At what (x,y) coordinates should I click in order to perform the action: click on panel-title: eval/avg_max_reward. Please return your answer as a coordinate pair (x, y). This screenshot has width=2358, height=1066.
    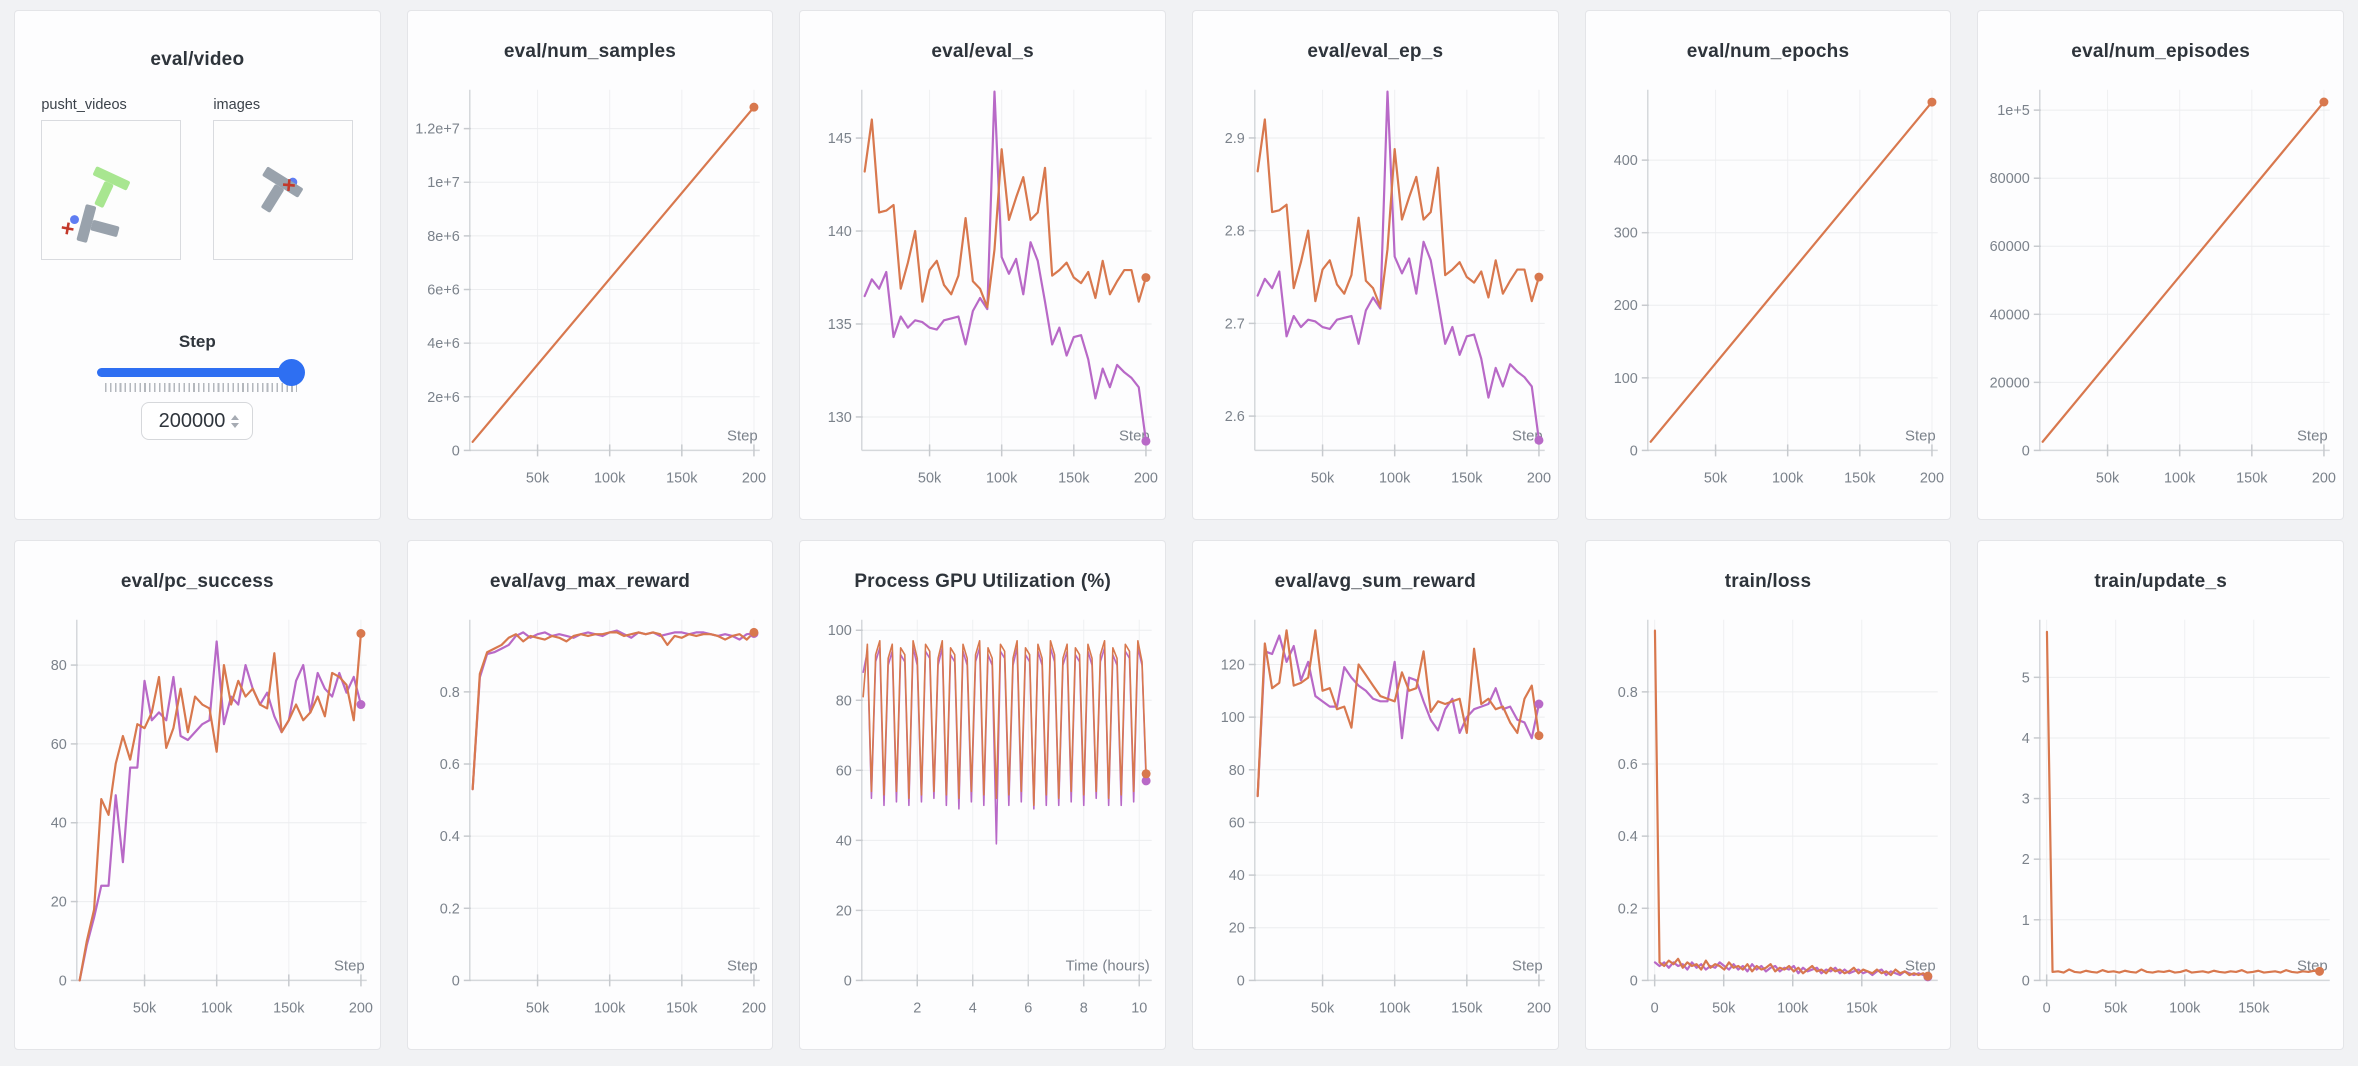
    Looking at the image, I should click on (590, 581).